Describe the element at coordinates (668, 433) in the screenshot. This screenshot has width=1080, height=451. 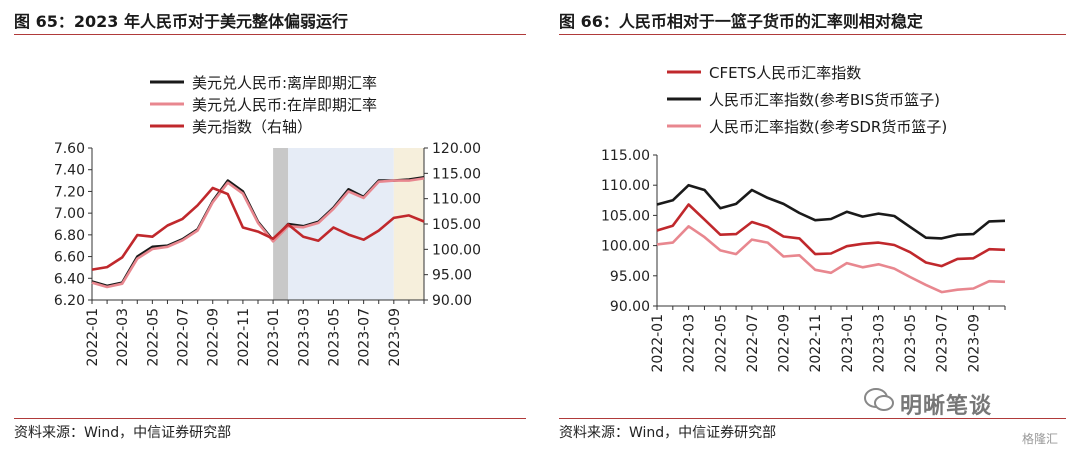
I see `right-source-note: 资料来源：Wind，中信证券研究部` at that location.